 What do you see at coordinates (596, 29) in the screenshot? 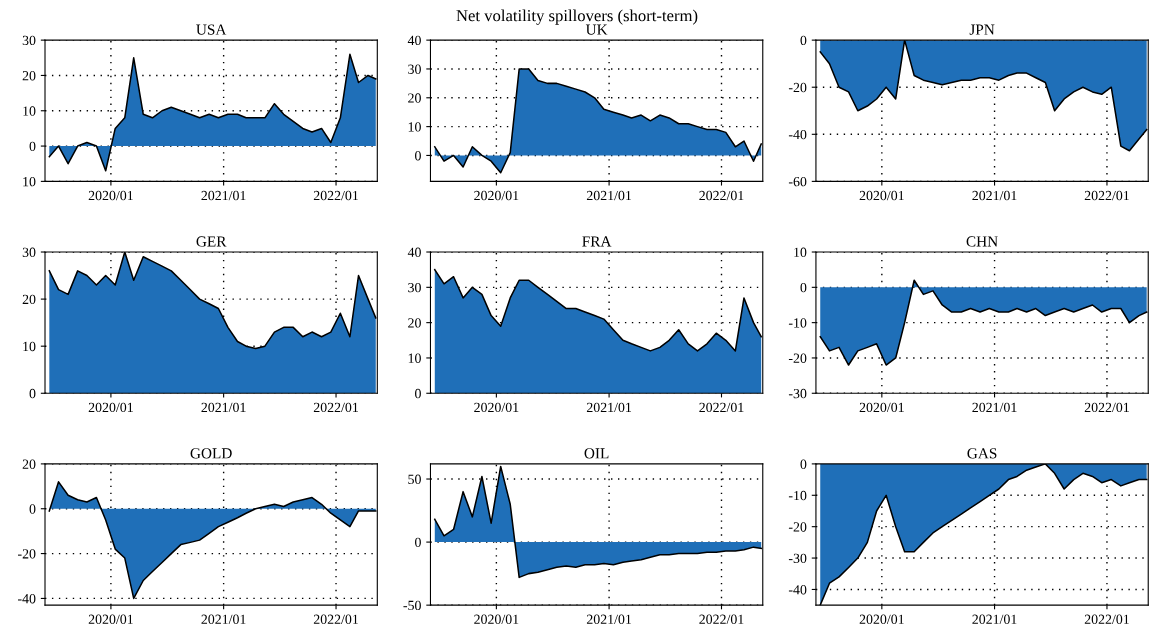
I see `chart-title: UK` at bounding box center [596, 29].